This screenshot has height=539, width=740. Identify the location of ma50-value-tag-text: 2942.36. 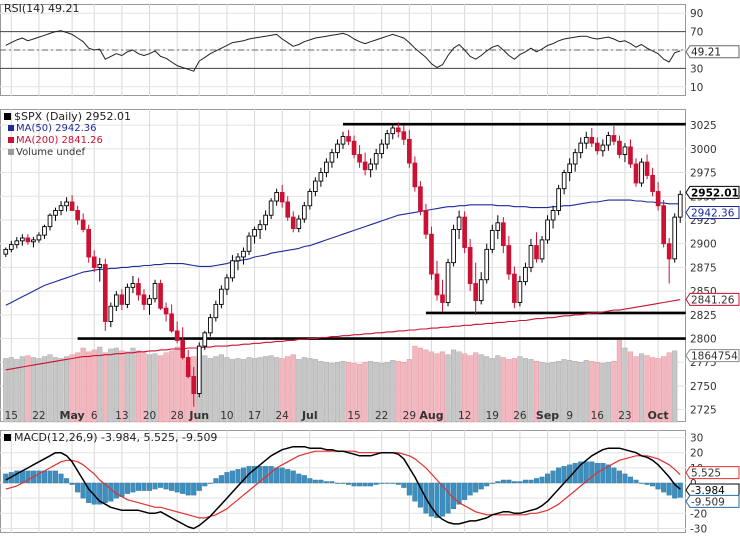
(713, 214).